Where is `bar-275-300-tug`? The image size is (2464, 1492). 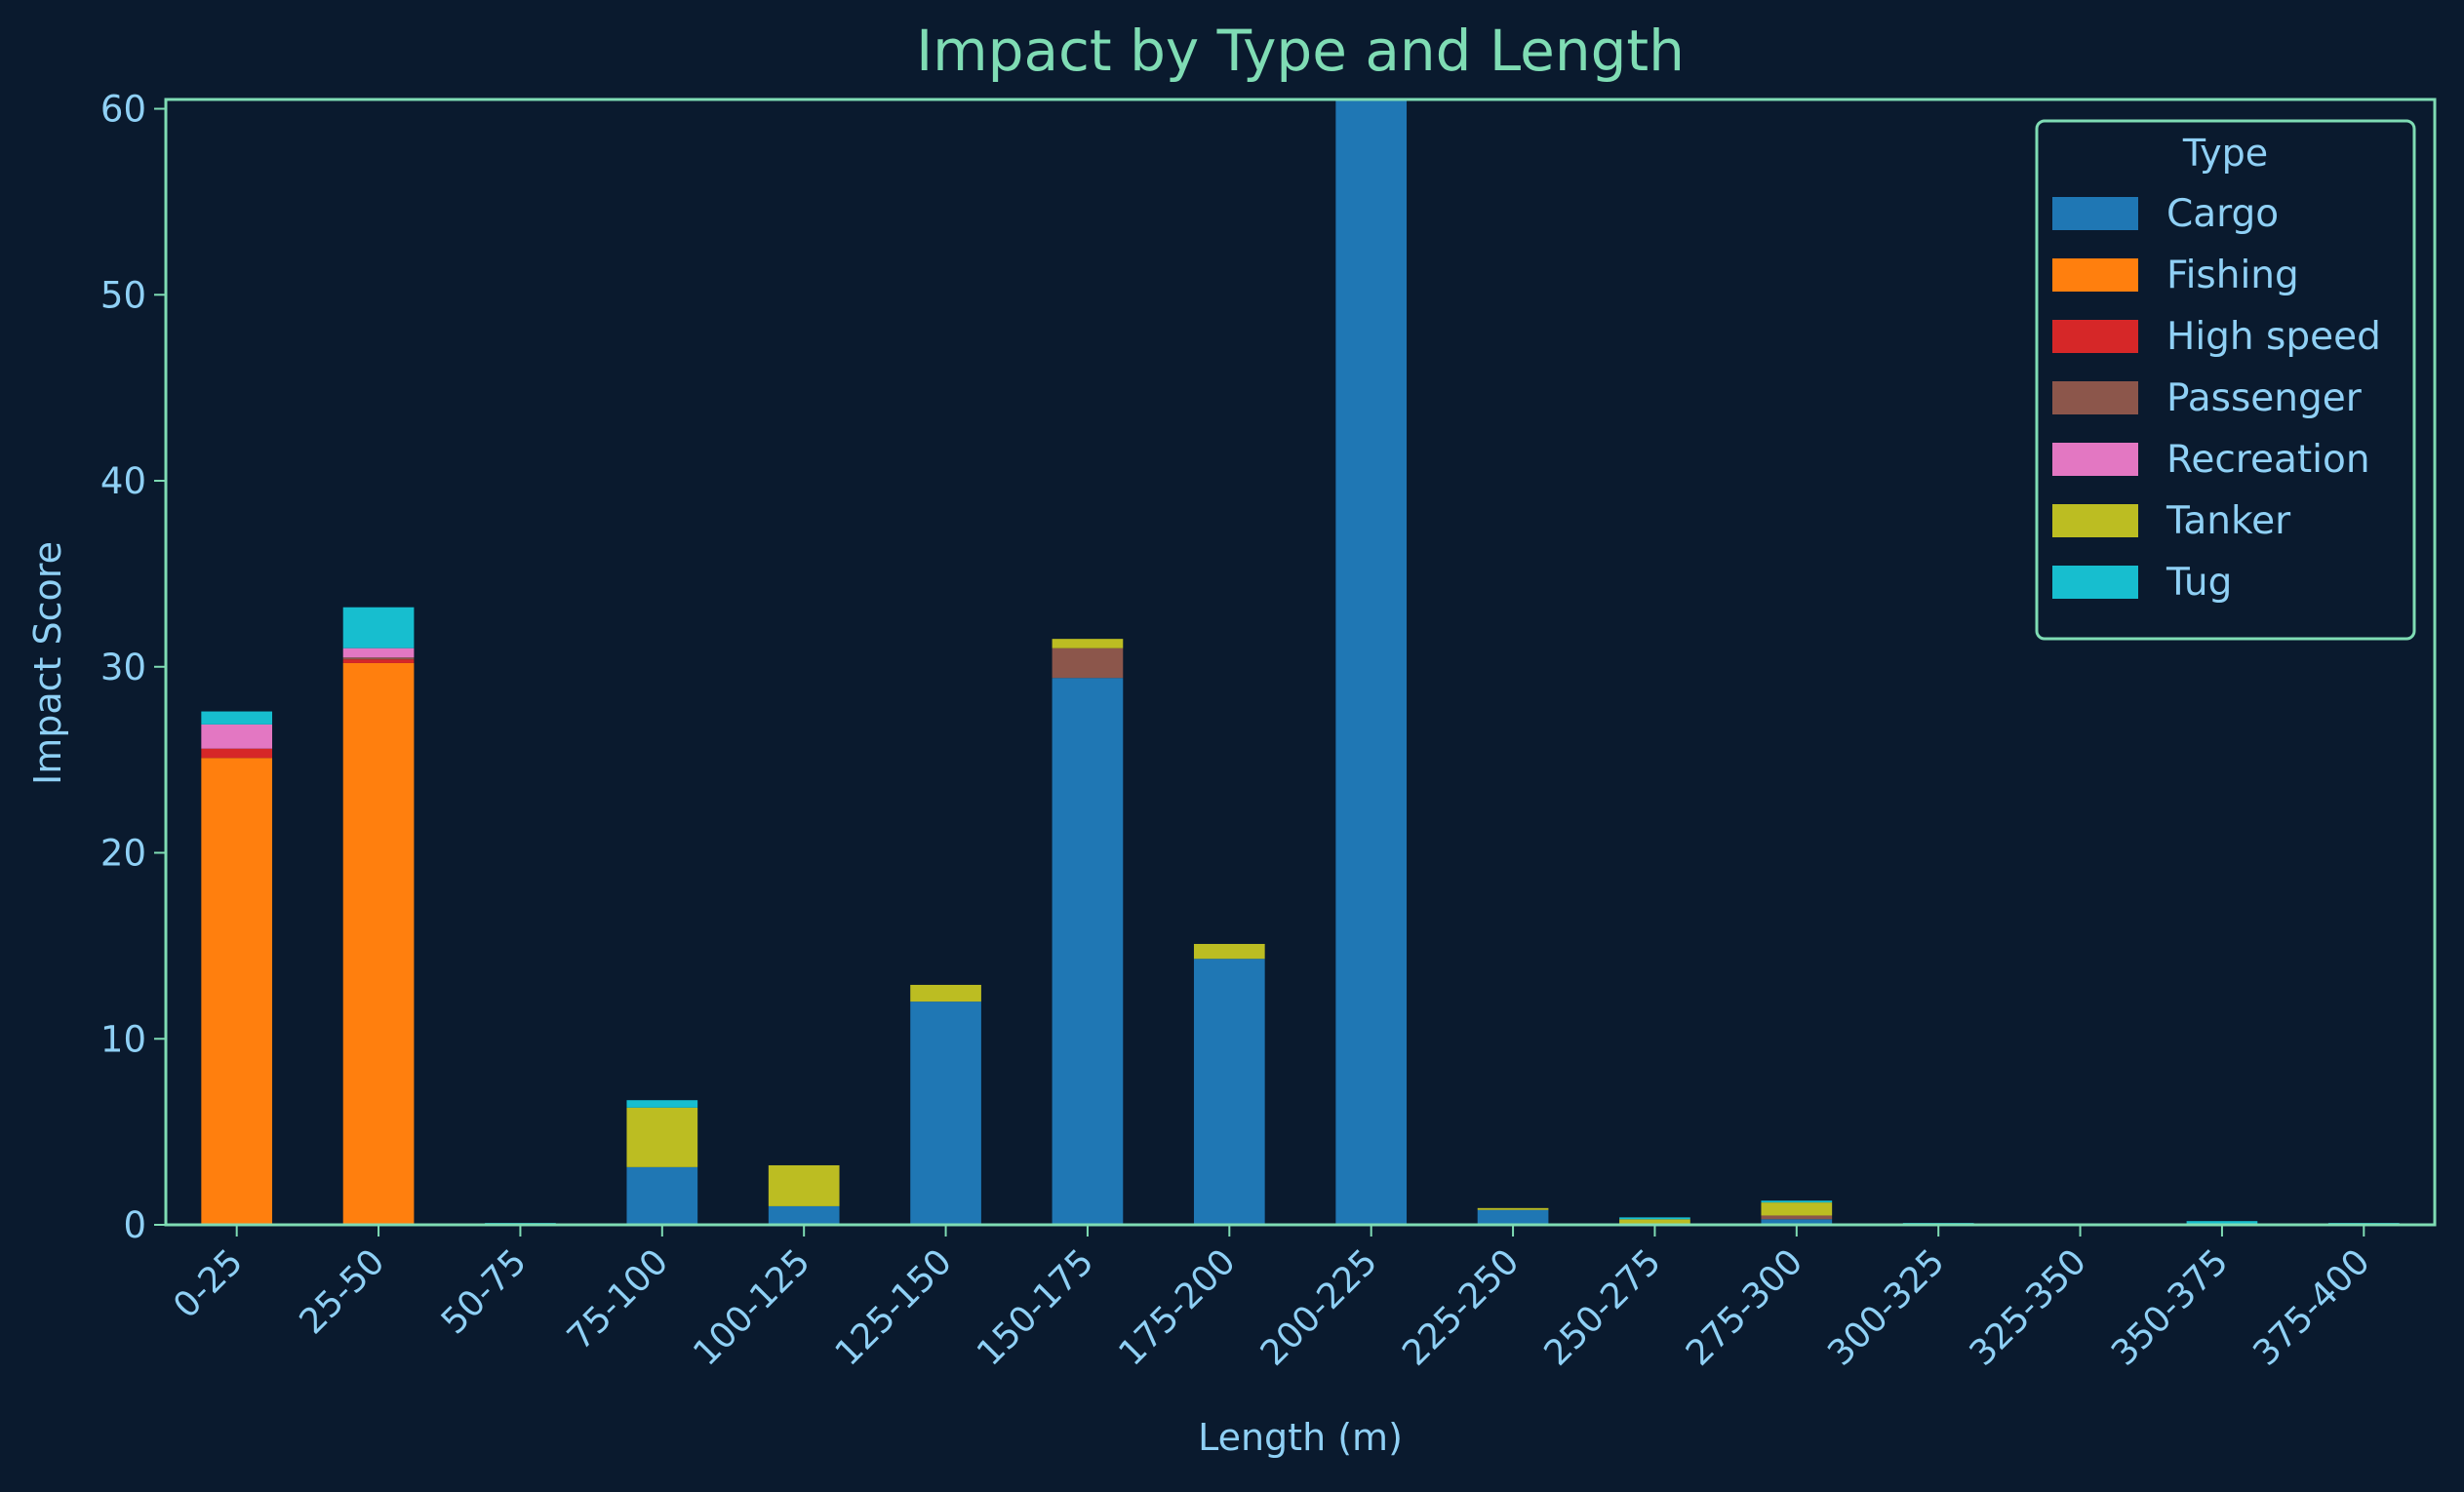
bar-275-300-tug is located at coordinates (1797, 1201).